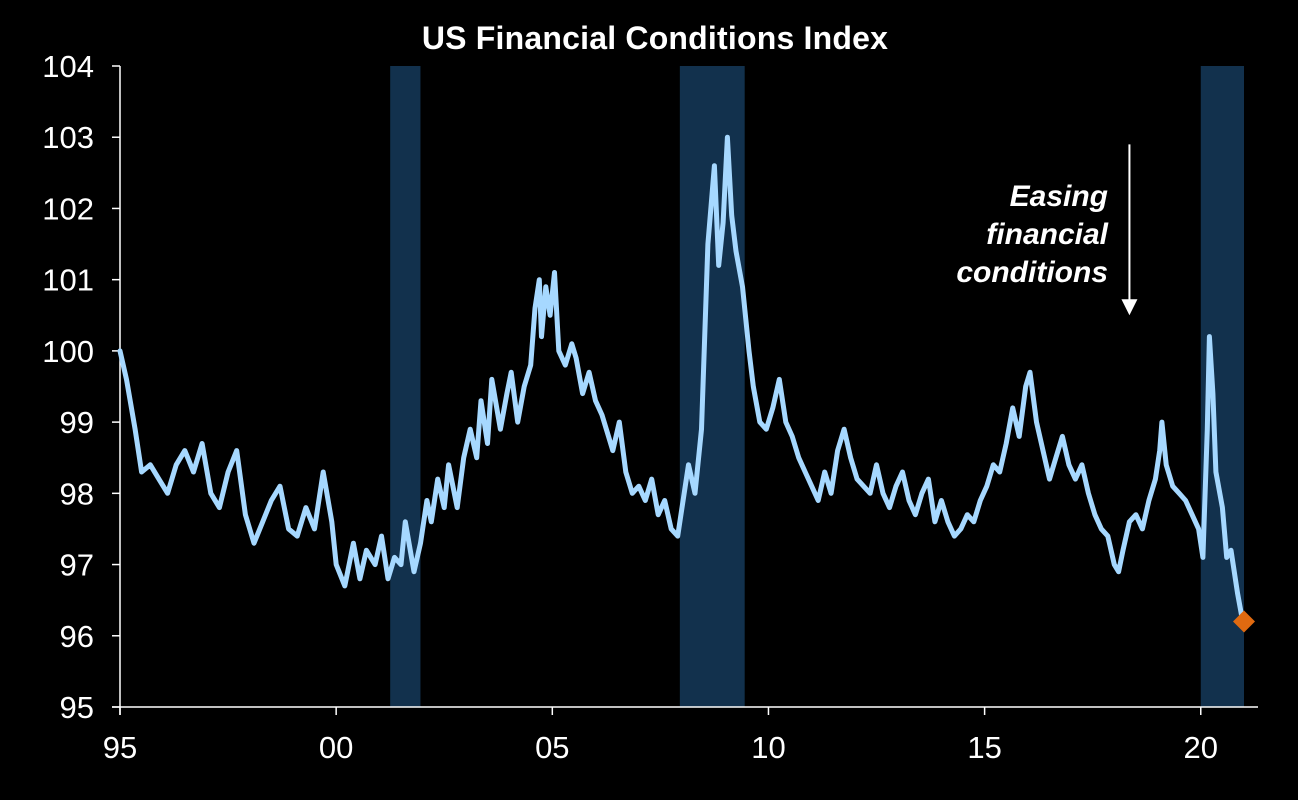  Describe the element at coordinates (68, 208) in the screenshot. I see `y-tick-label-102: 102` at that location.